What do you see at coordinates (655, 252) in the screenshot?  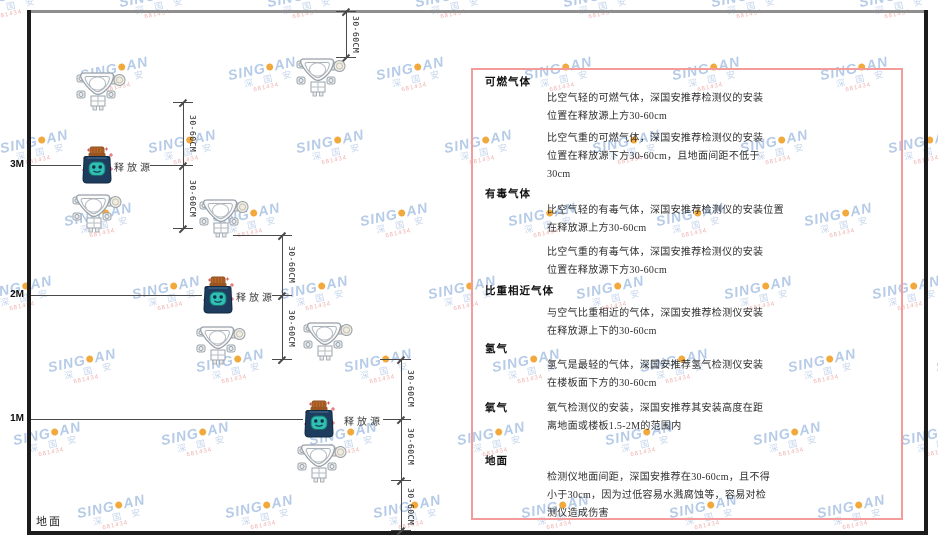 I see `panel-text-line: 比空气重的有毒气体，深国安推荐检测仪的安装` at bounding box center [655, 252].